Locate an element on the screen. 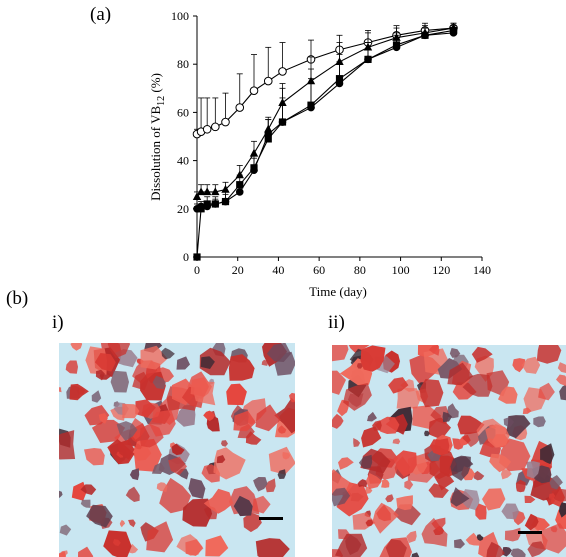 The image size is (566, 557). sub-panel-i-label: i) is located at coordinates (58, 322).